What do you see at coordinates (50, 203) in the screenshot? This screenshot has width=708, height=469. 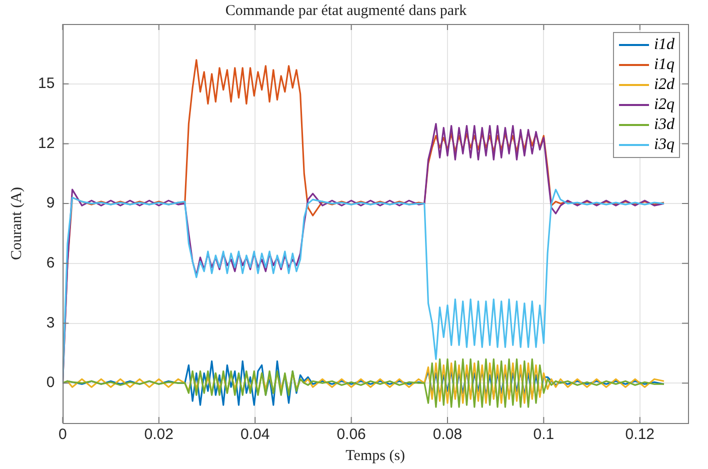 I see `y-tick-label: 9` at bounding box center [50, 203].